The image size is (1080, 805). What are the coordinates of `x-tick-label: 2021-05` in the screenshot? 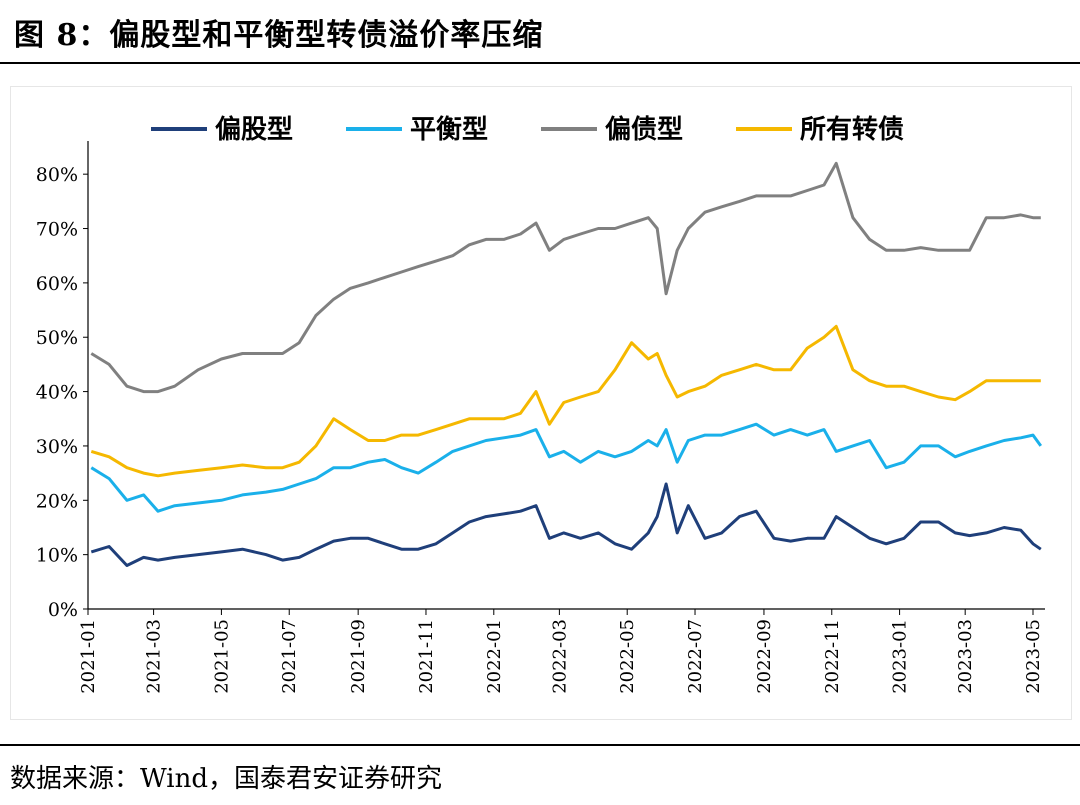 It's located at (221, 656).